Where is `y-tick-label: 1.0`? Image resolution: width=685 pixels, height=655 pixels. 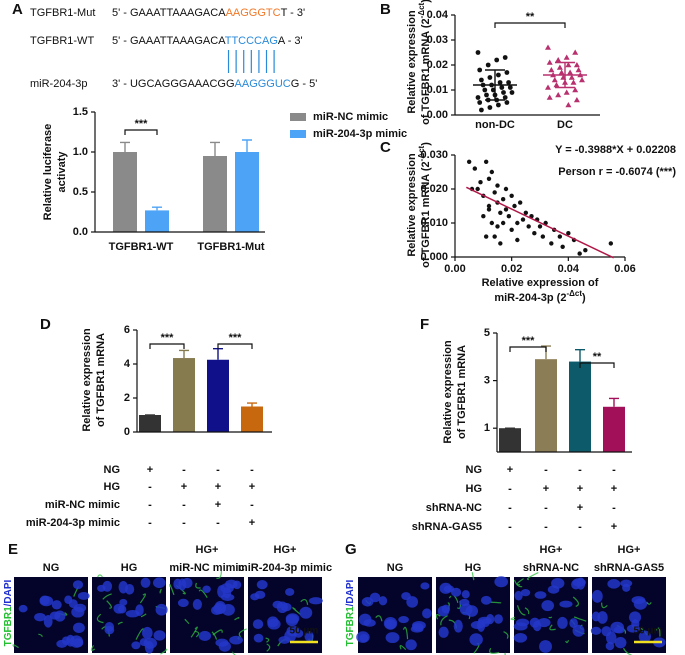 y-tick-label: 1.0 is located at coordinates (80, 152).